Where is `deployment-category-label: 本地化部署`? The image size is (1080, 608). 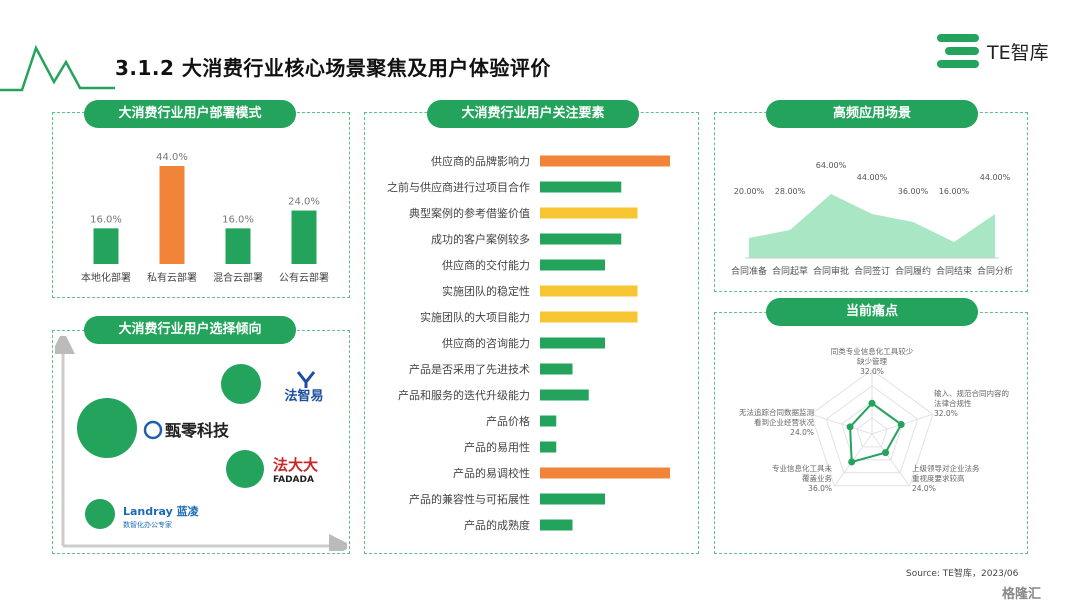 deployment-category-label: 本地化部署 is located at coordinates (106, 277).